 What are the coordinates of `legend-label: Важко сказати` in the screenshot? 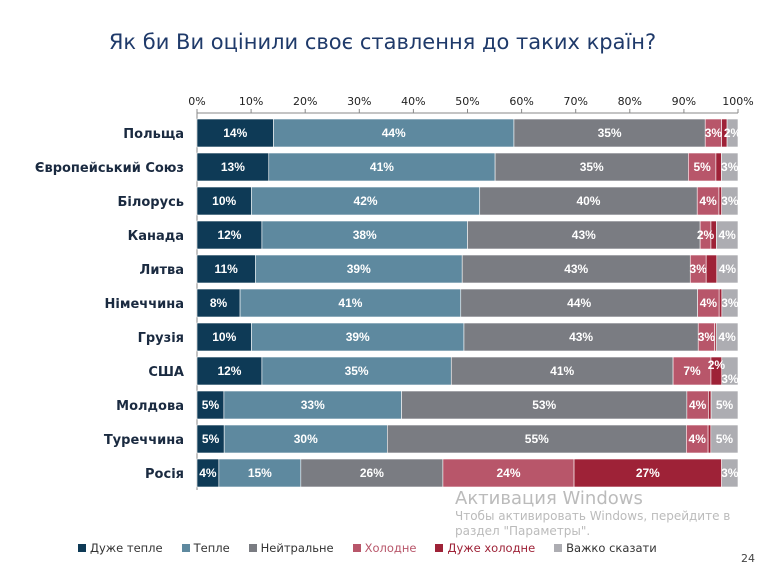 It's located at (611, 548).